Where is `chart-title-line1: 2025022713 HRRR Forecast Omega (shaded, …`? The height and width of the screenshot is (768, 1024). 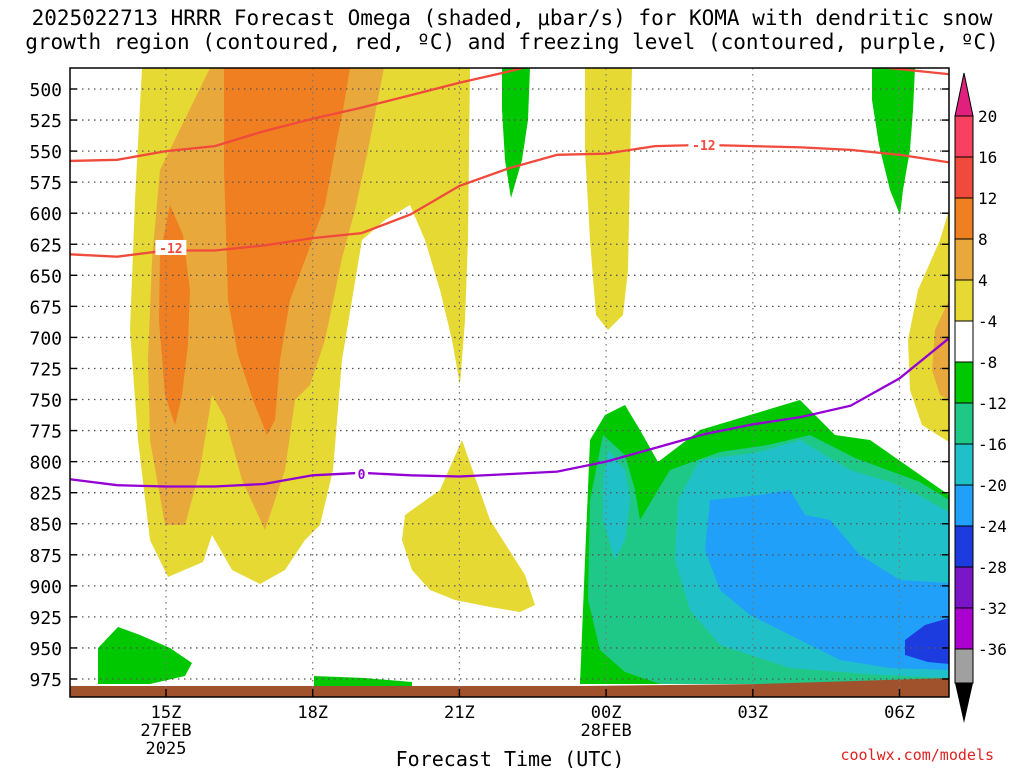
chart-title-line1: 2025022713 HRRR Forecast Omega (shaded, … is located at coordinates (512, 18).